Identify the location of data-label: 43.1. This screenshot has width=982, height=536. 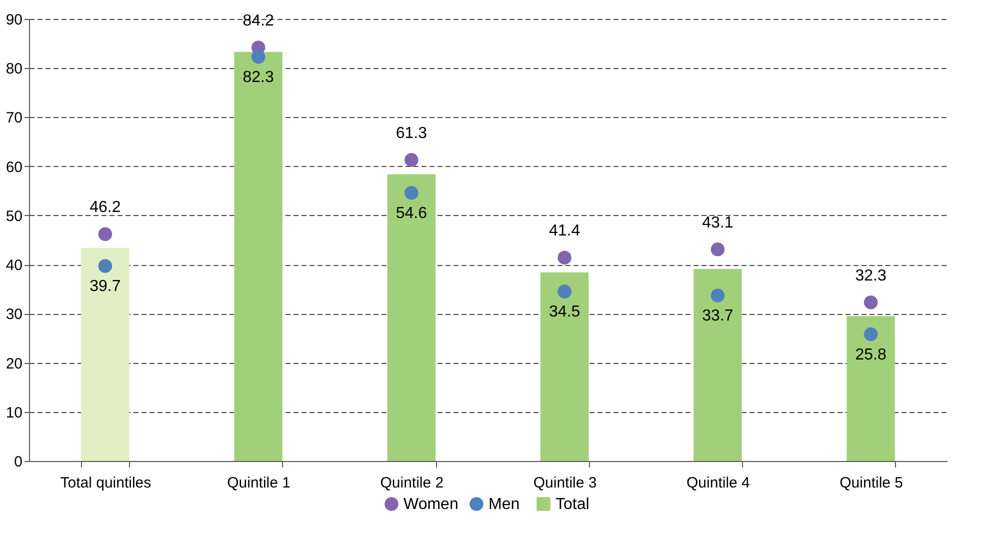
(718, 223).